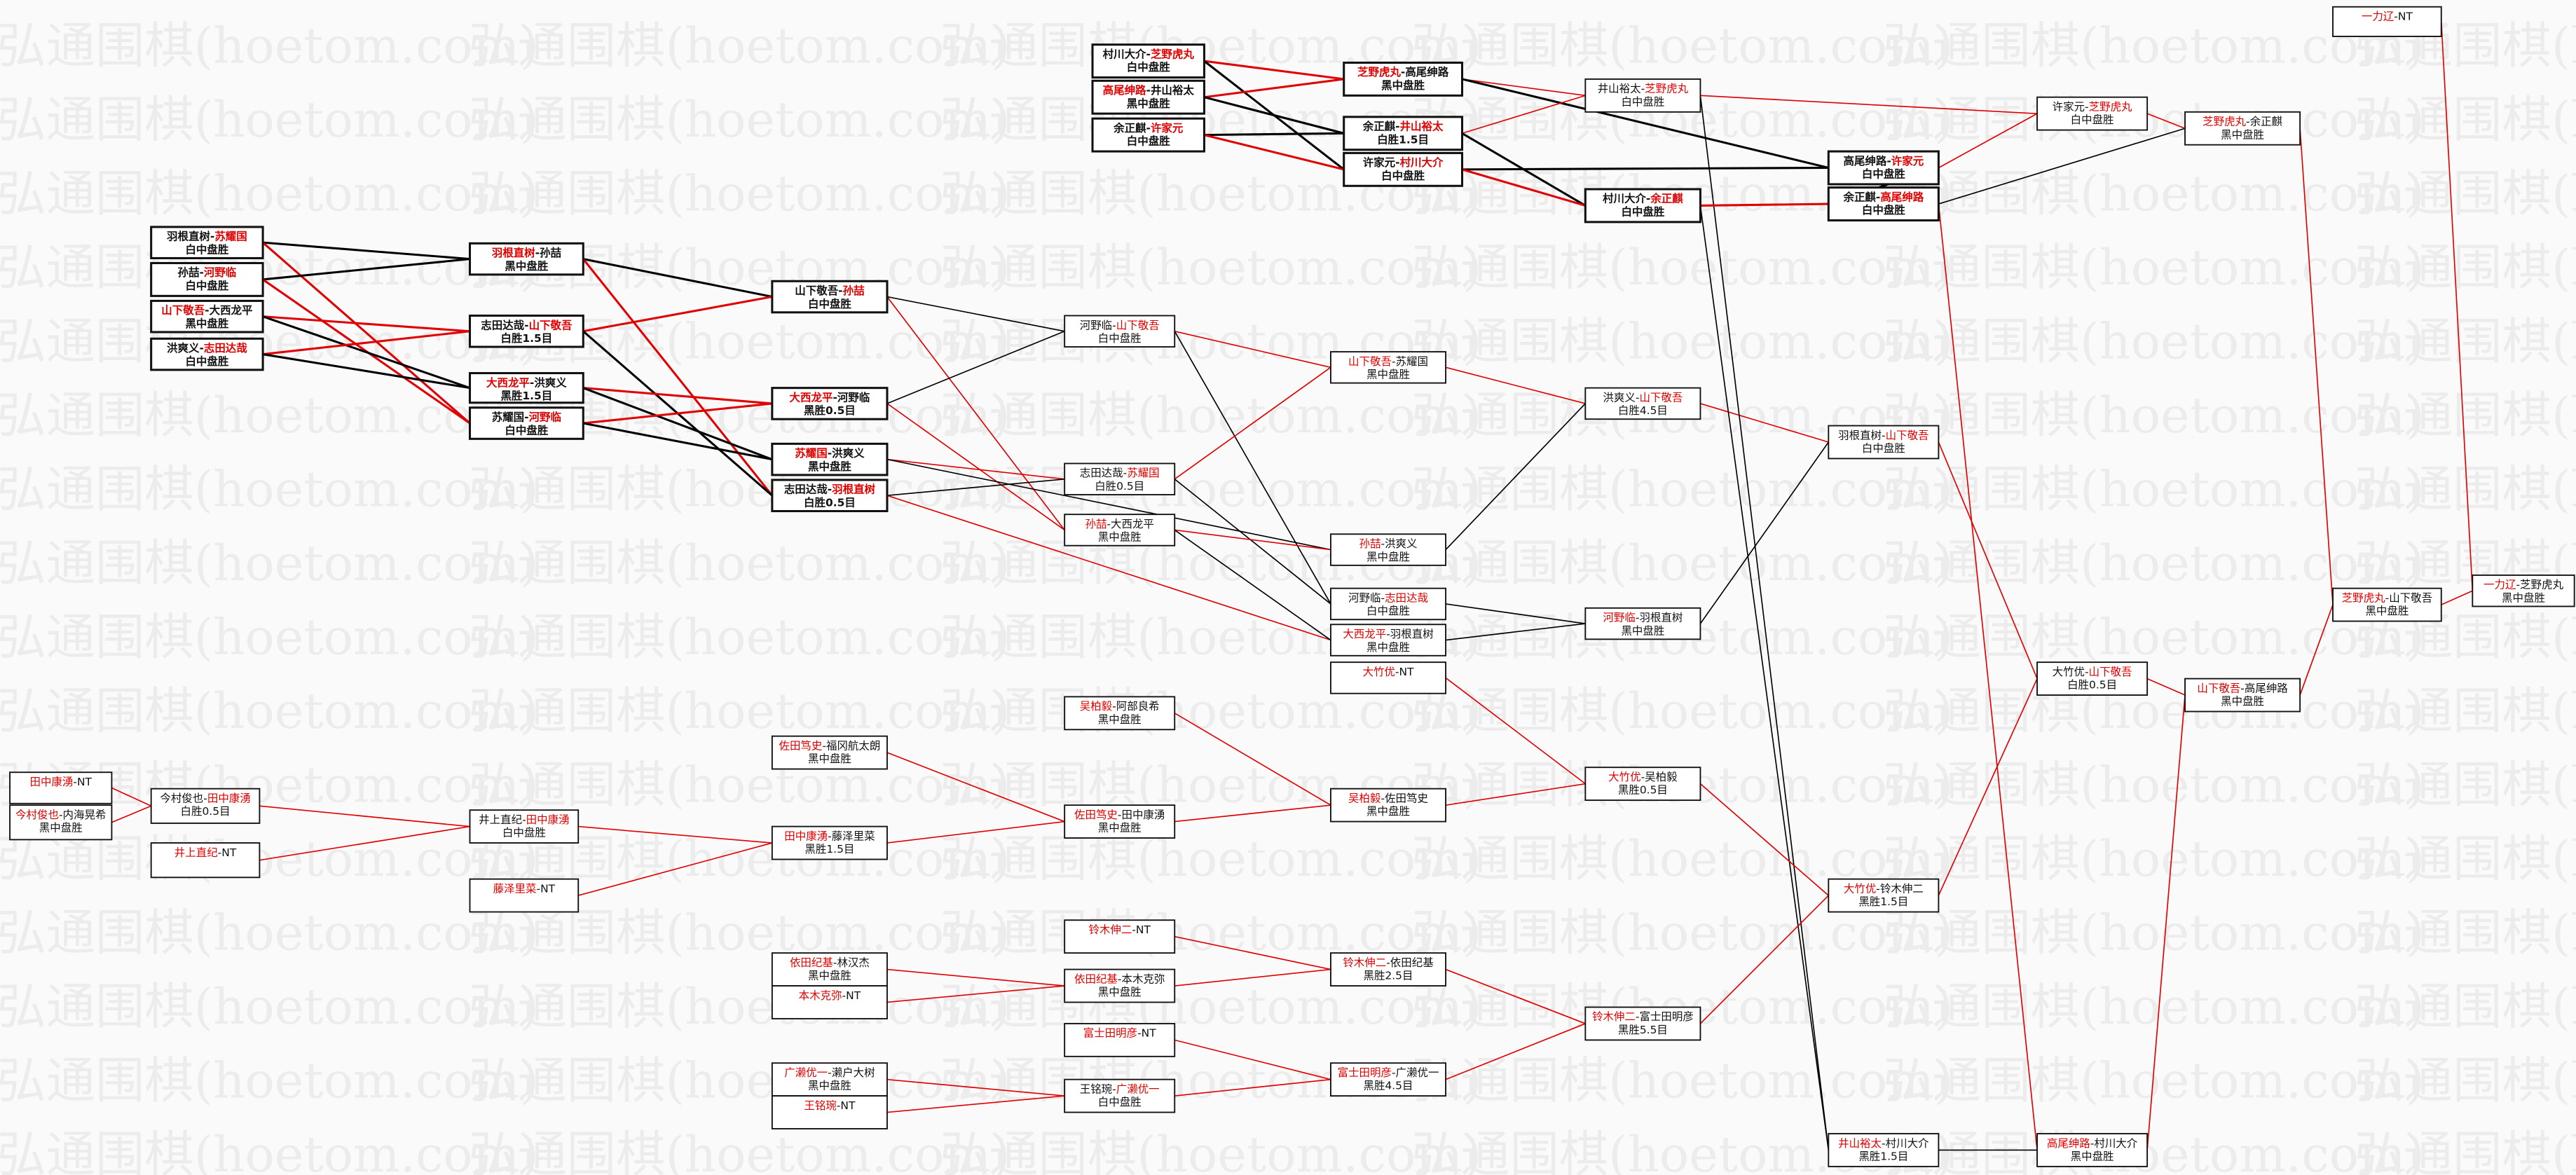 The width and height of the screenshot is (2576, 1175). What do you see at coordinates (854, 995) in the screenshot?
I see `player-2-name: NT` at bounding box center [854, 995].